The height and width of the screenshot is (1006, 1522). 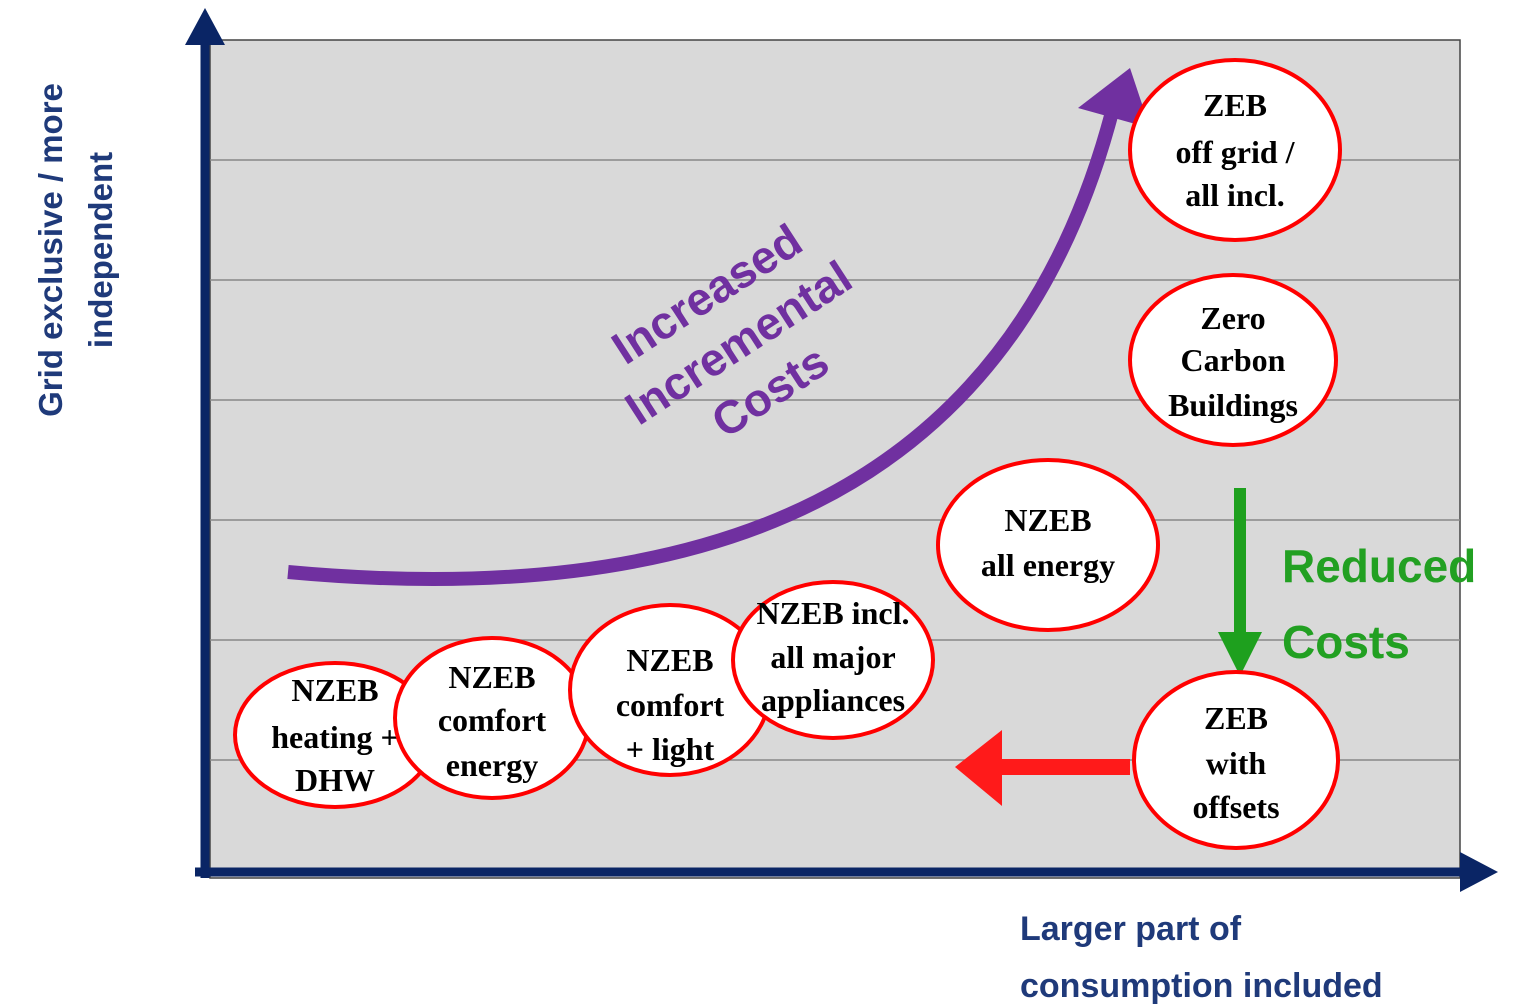 What do you see at coordinates (1236, 763) in the screenshot?
I see `node-label: with` at bounding box center [1236, 763].